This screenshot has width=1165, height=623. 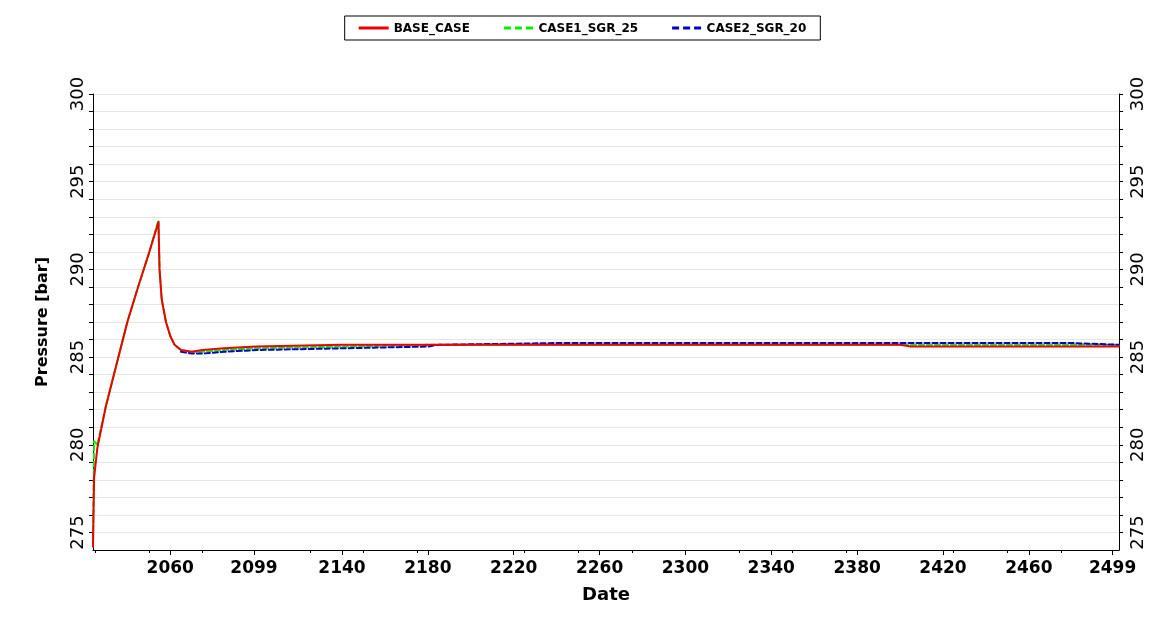 What do you see at coordinates (76, 357) in the screenshot?
I see `y-tick-label: 285` at bounding box center [76, 357].